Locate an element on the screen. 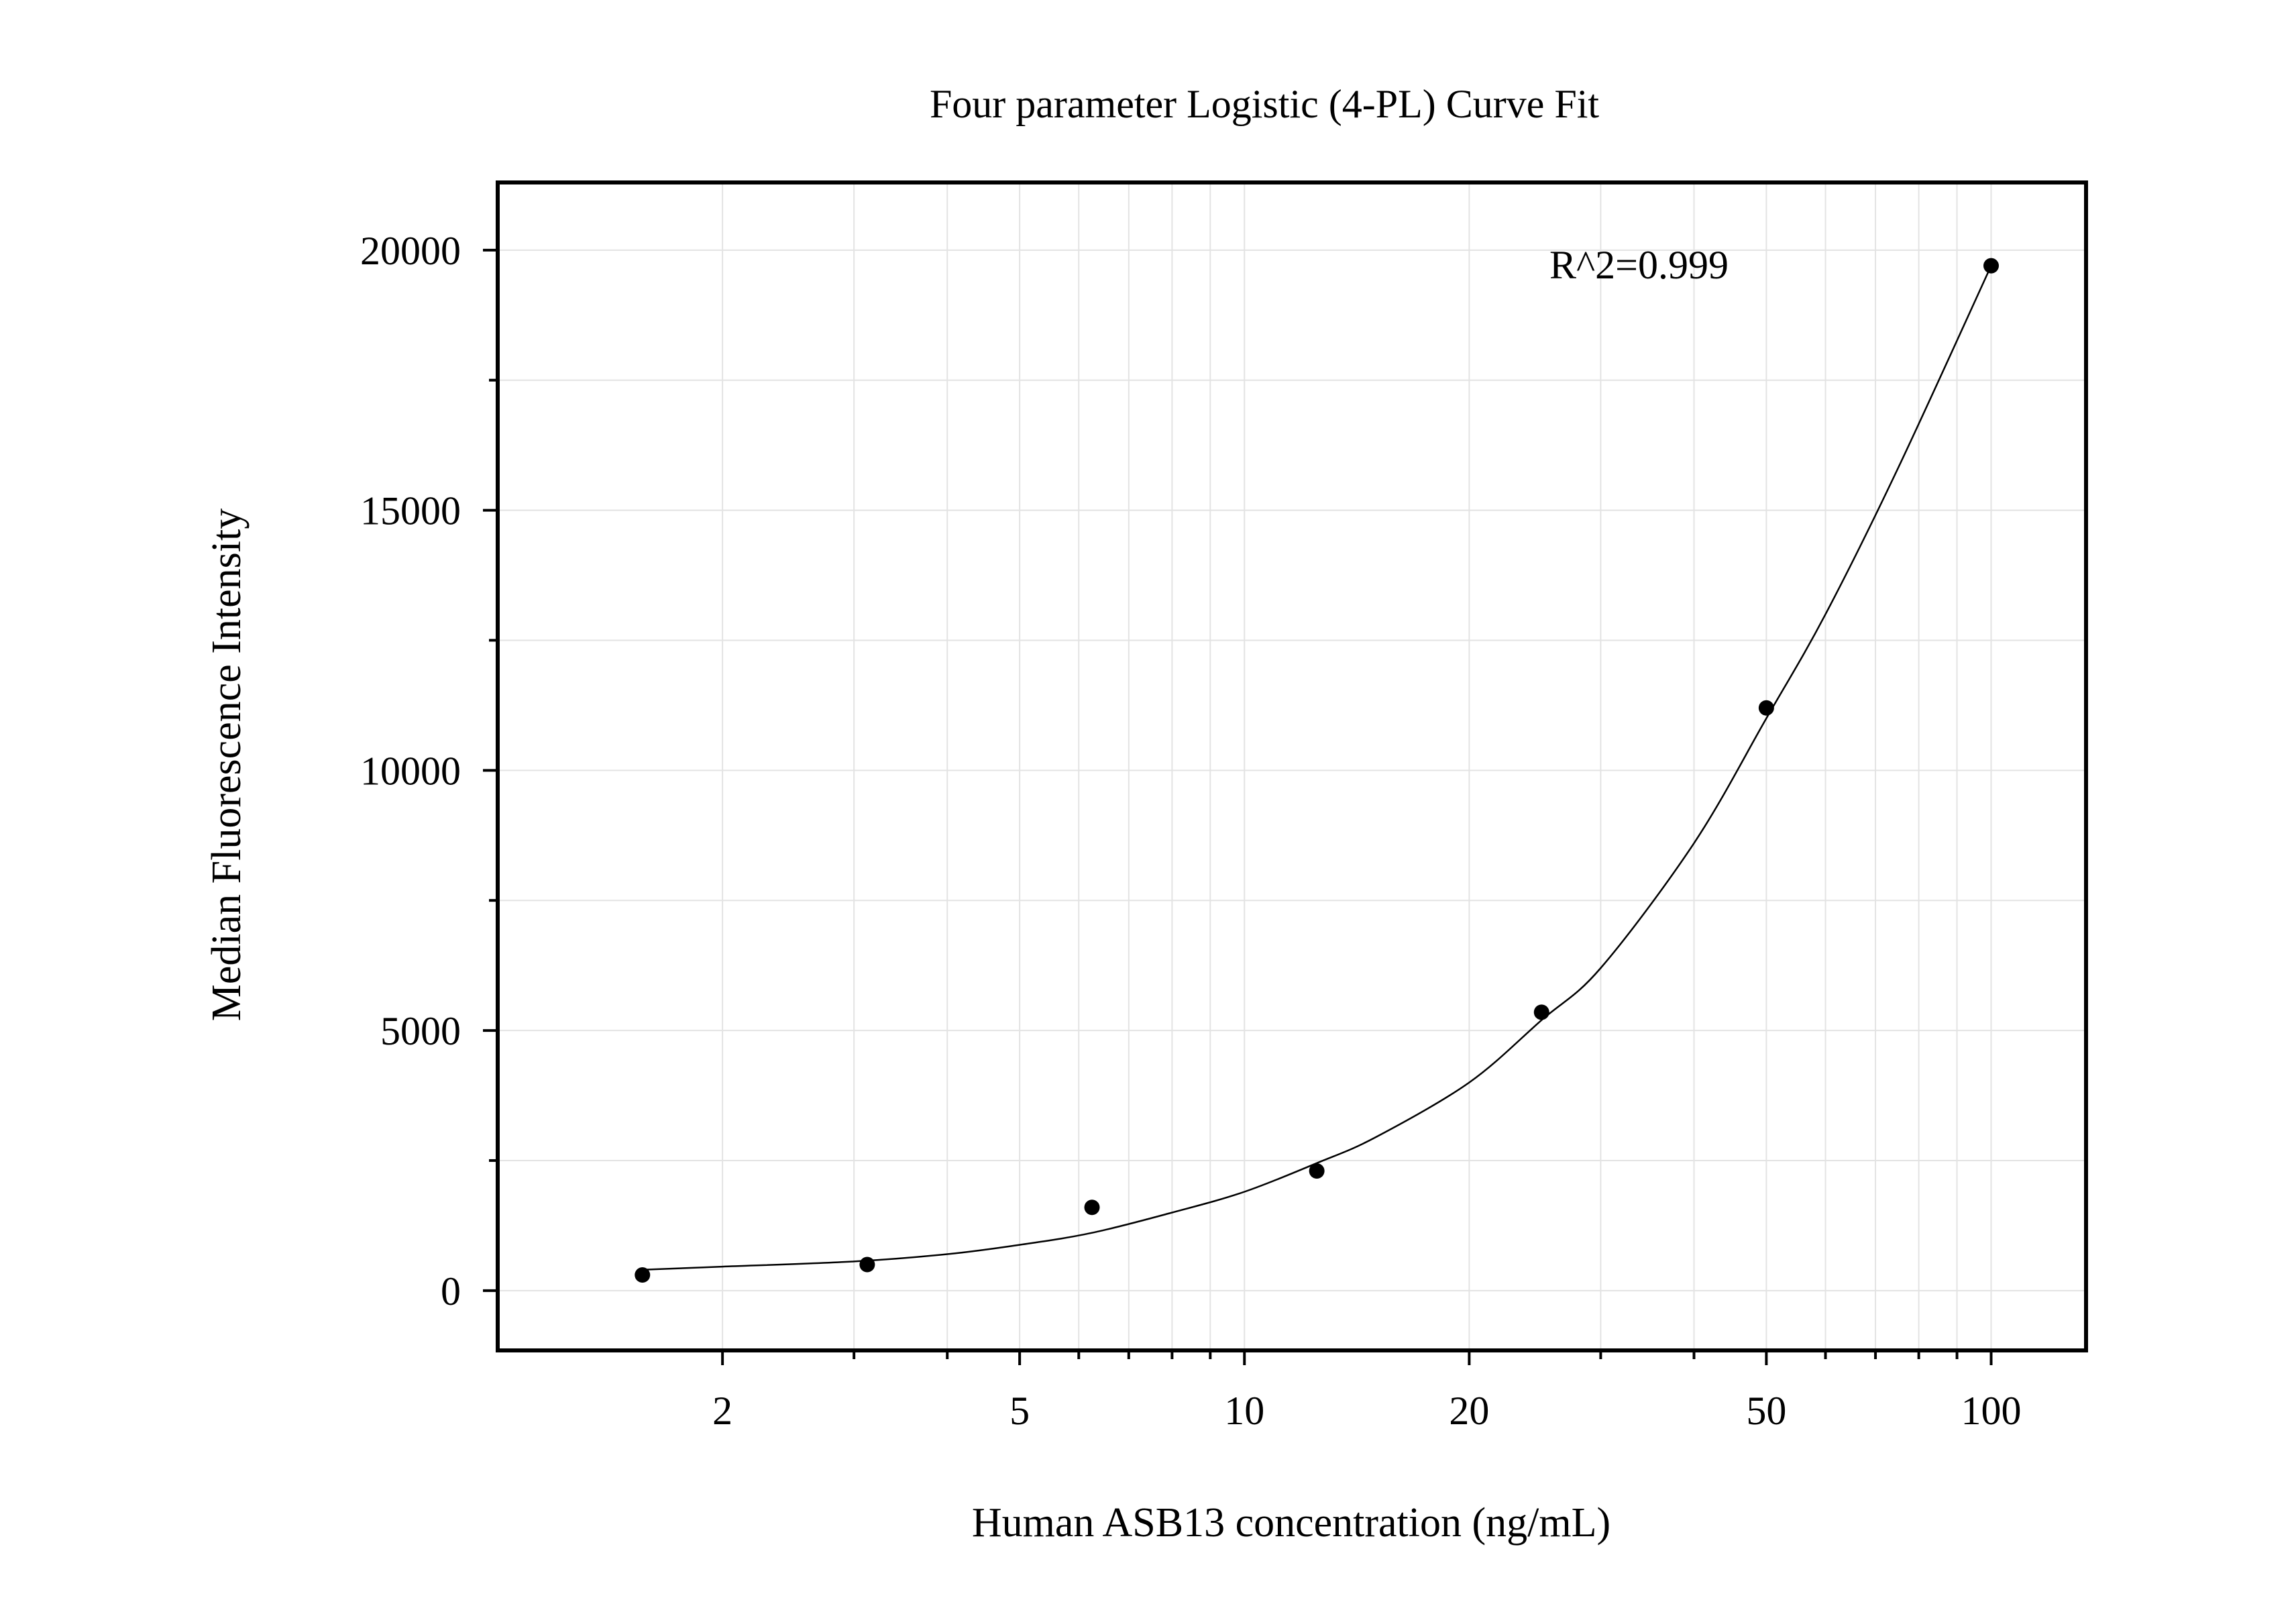  y-axis-label: Median Fluorescence Intensity is located at coordinates (227, 765).